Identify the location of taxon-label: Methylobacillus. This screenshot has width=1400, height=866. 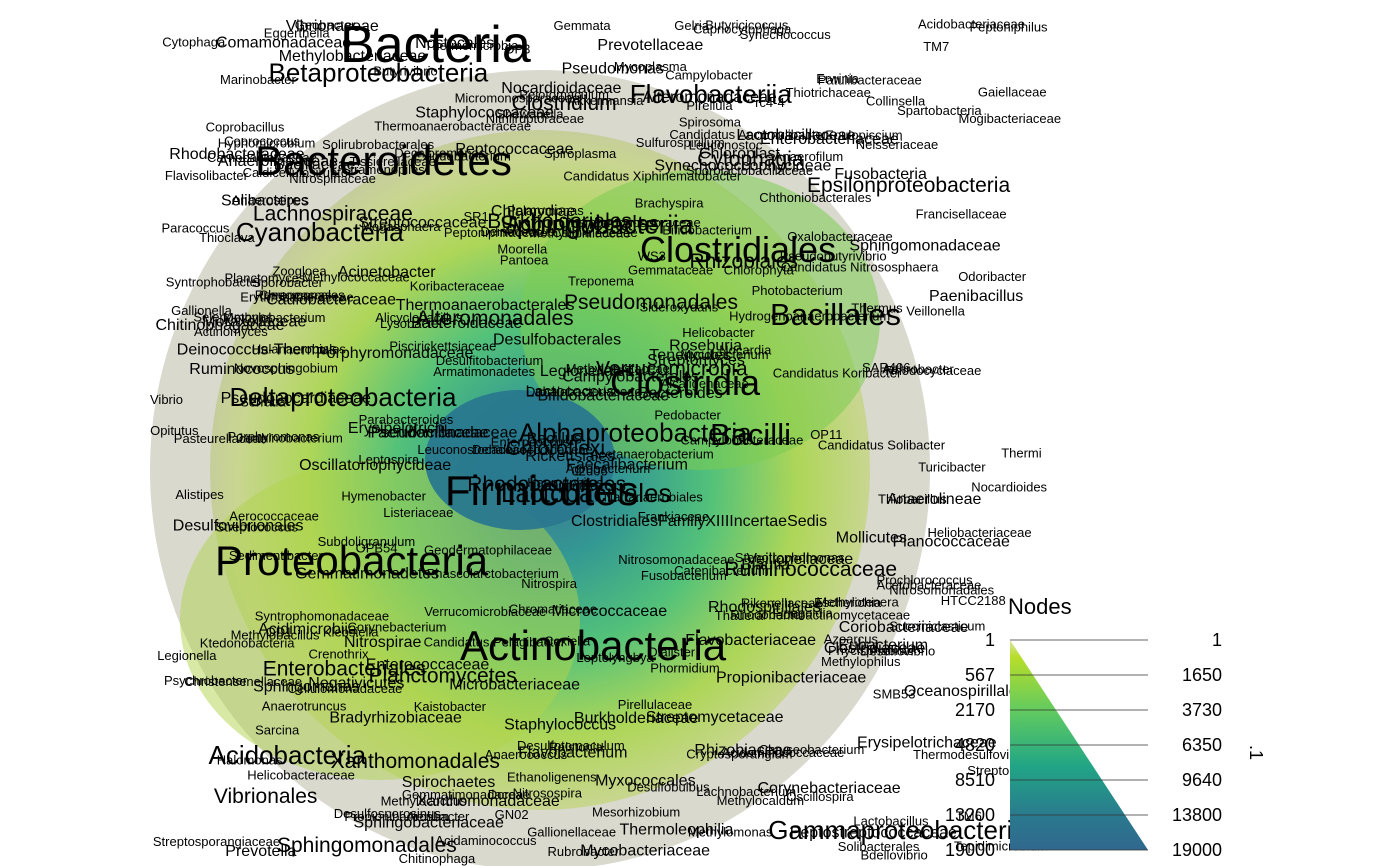
(275, 634).